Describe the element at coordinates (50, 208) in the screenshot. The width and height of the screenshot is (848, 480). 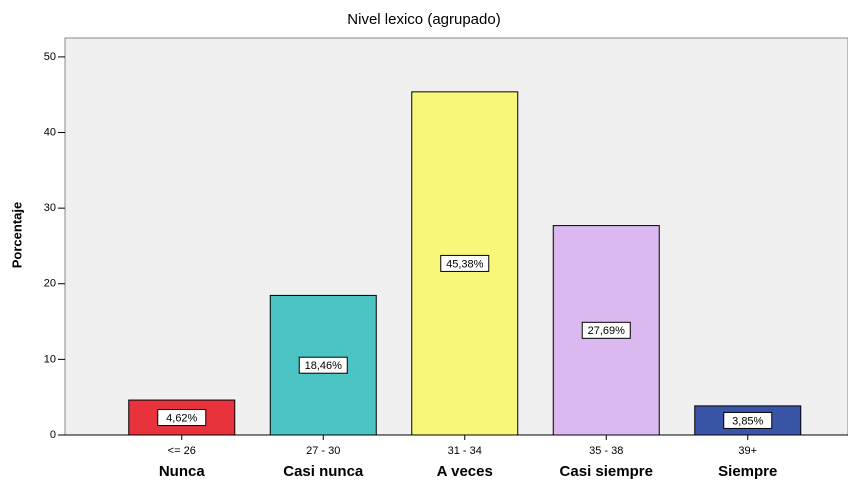
I see `y-tick-label: 30` at that location.